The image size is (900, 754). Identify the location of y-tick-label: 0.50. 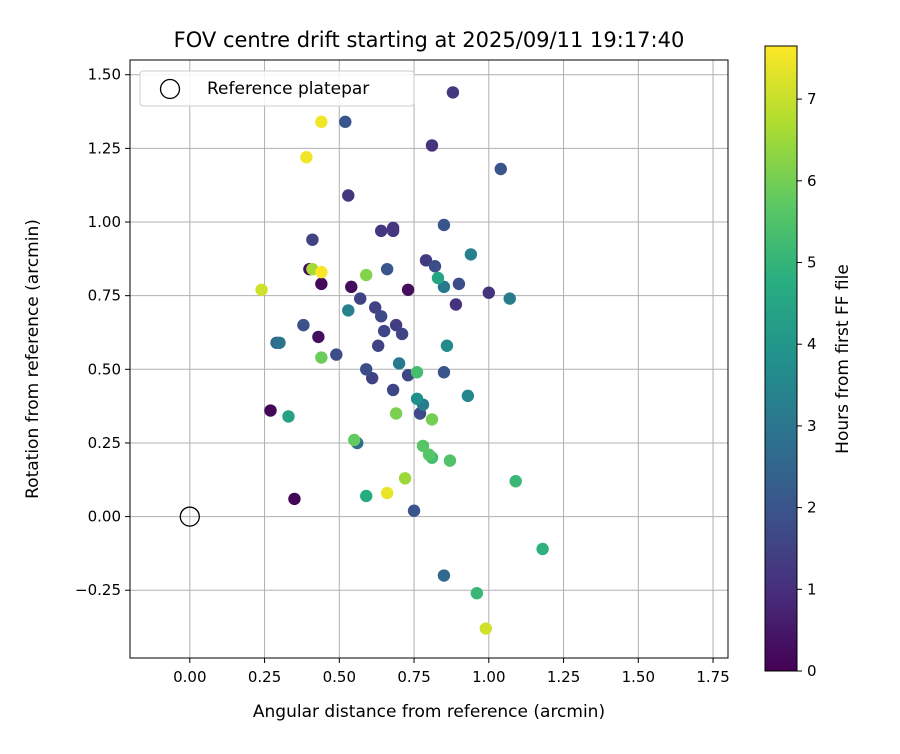
(104, 369).